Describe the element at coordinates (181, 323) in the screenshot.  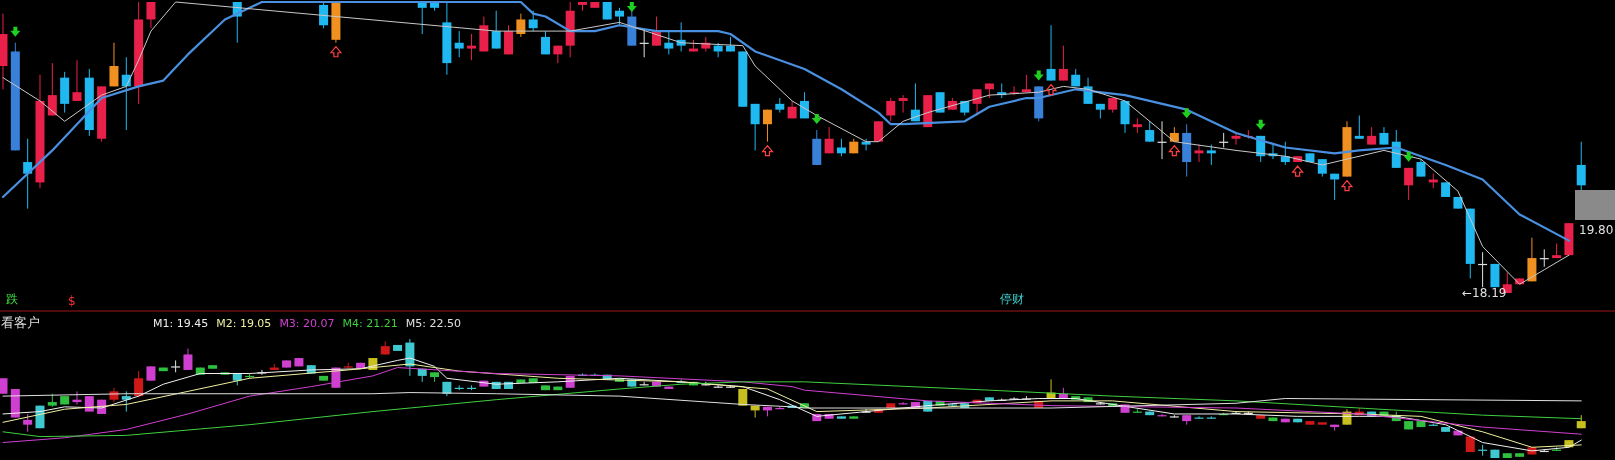
I see `text: M1: 19.45` at that location.